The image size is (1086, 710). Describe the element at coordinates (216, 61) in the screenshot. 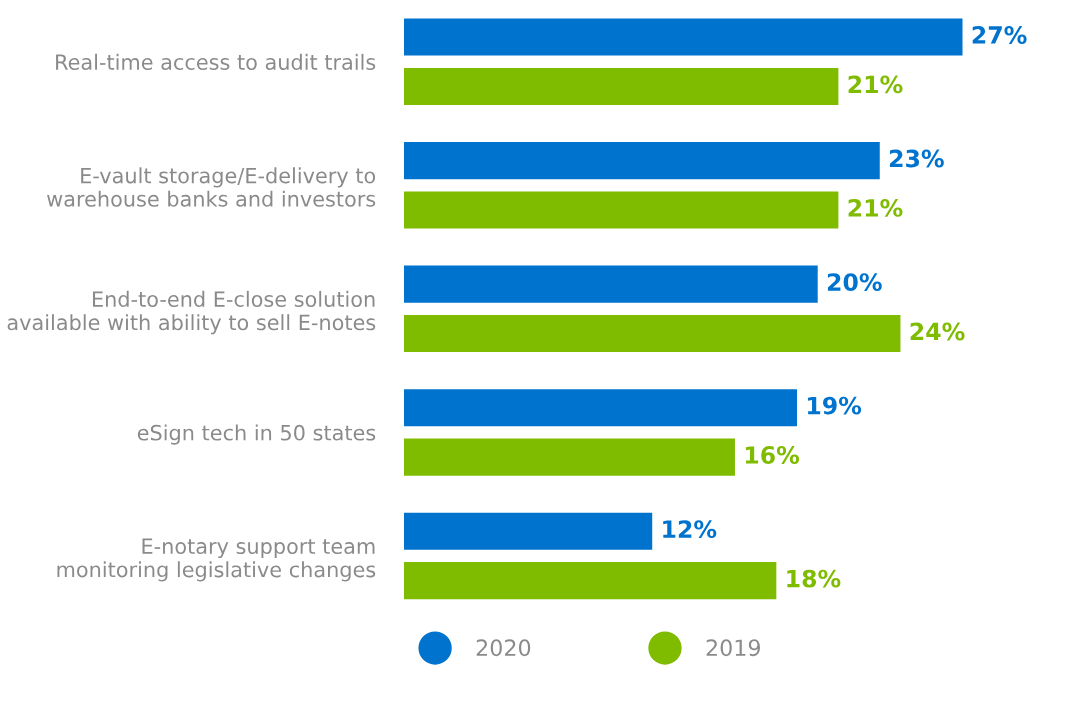

I see `y-tick-label: Real-time access to audit trails` at that location.